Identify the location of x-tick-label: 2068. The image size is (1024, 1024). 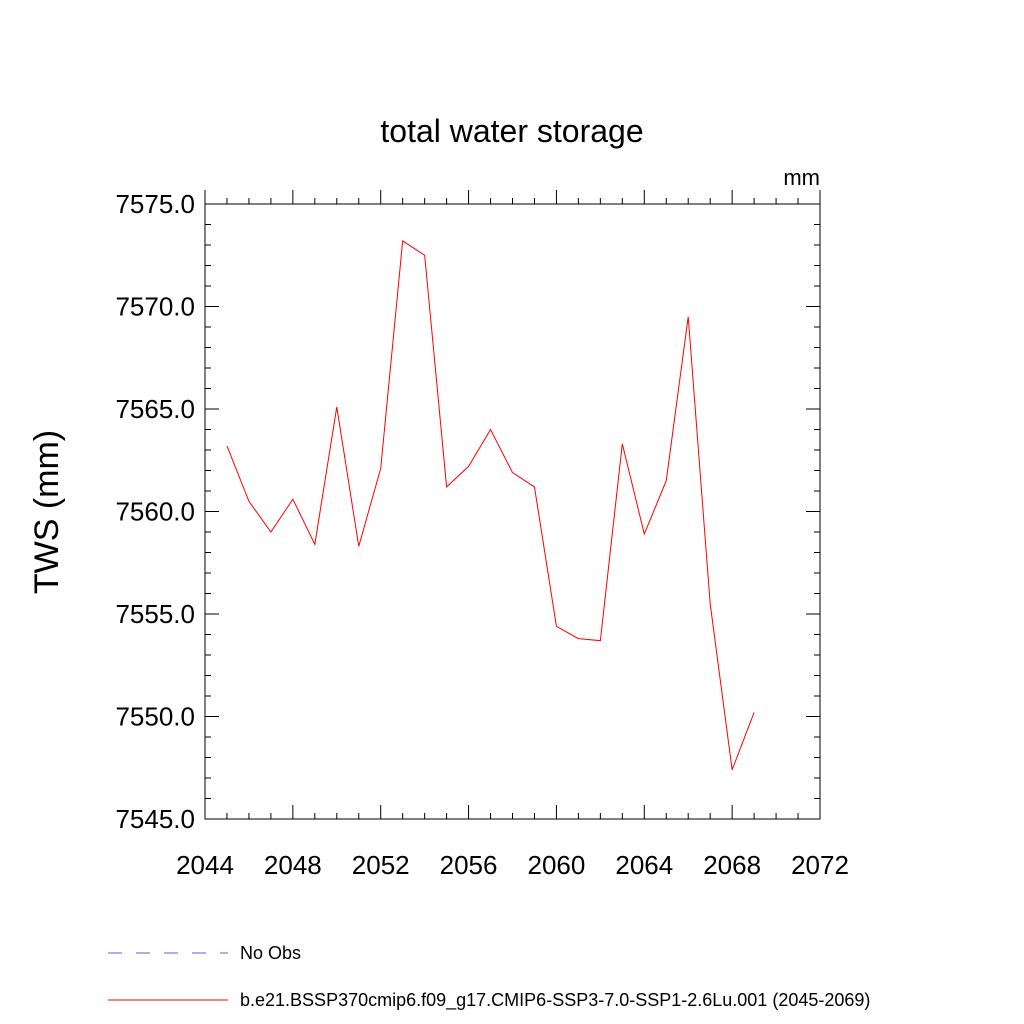
(732, 865).